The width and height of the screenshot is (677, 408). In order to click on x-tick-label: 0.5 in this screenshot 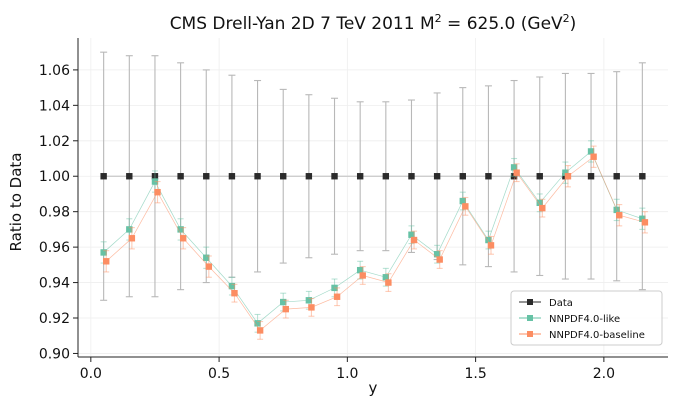, I will do `click(219, 374)`.